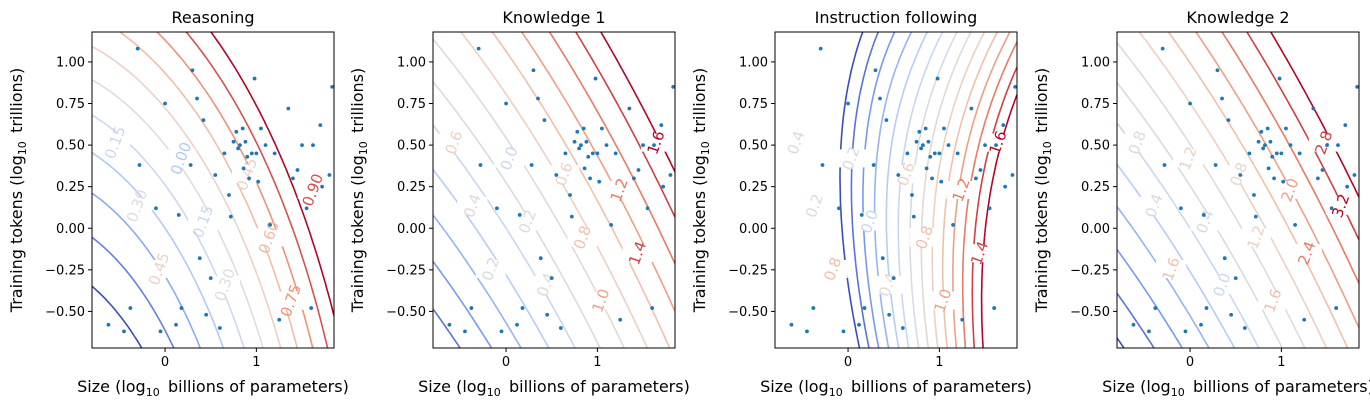  I want to click on contour-label: 1.2, so click(1188, 158).